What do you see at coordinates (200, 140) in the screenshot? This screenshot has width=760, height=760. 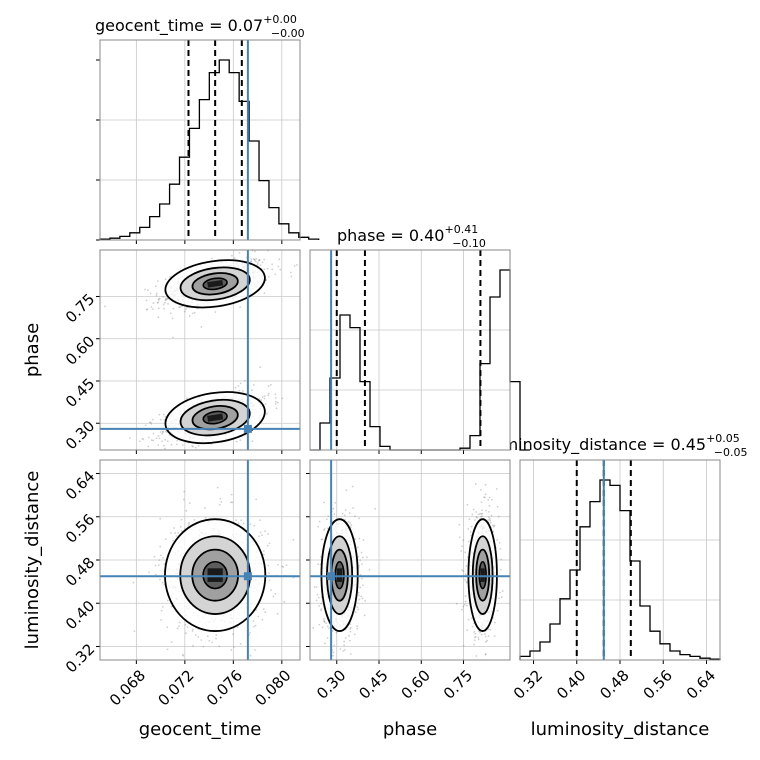 I see `panel-background` at bounding box center [200, 140].